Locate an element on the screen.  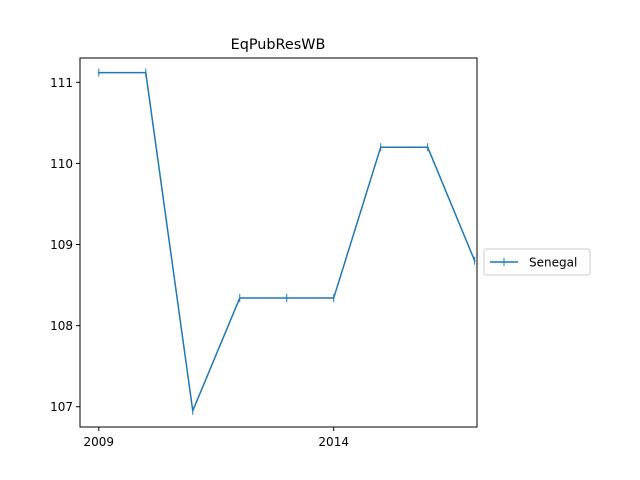
y-tick-label: 109 is located at coordinates (61, 245).